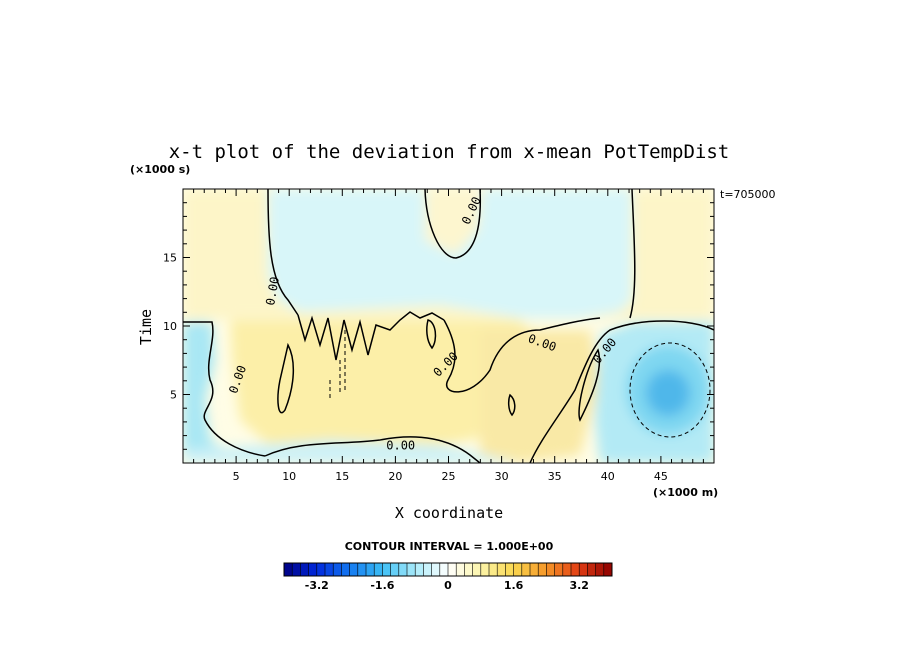  What do you see at coordinates (337, 365) in the screenshot?
I see `dashed-inner` at bounding box center [337, 365].